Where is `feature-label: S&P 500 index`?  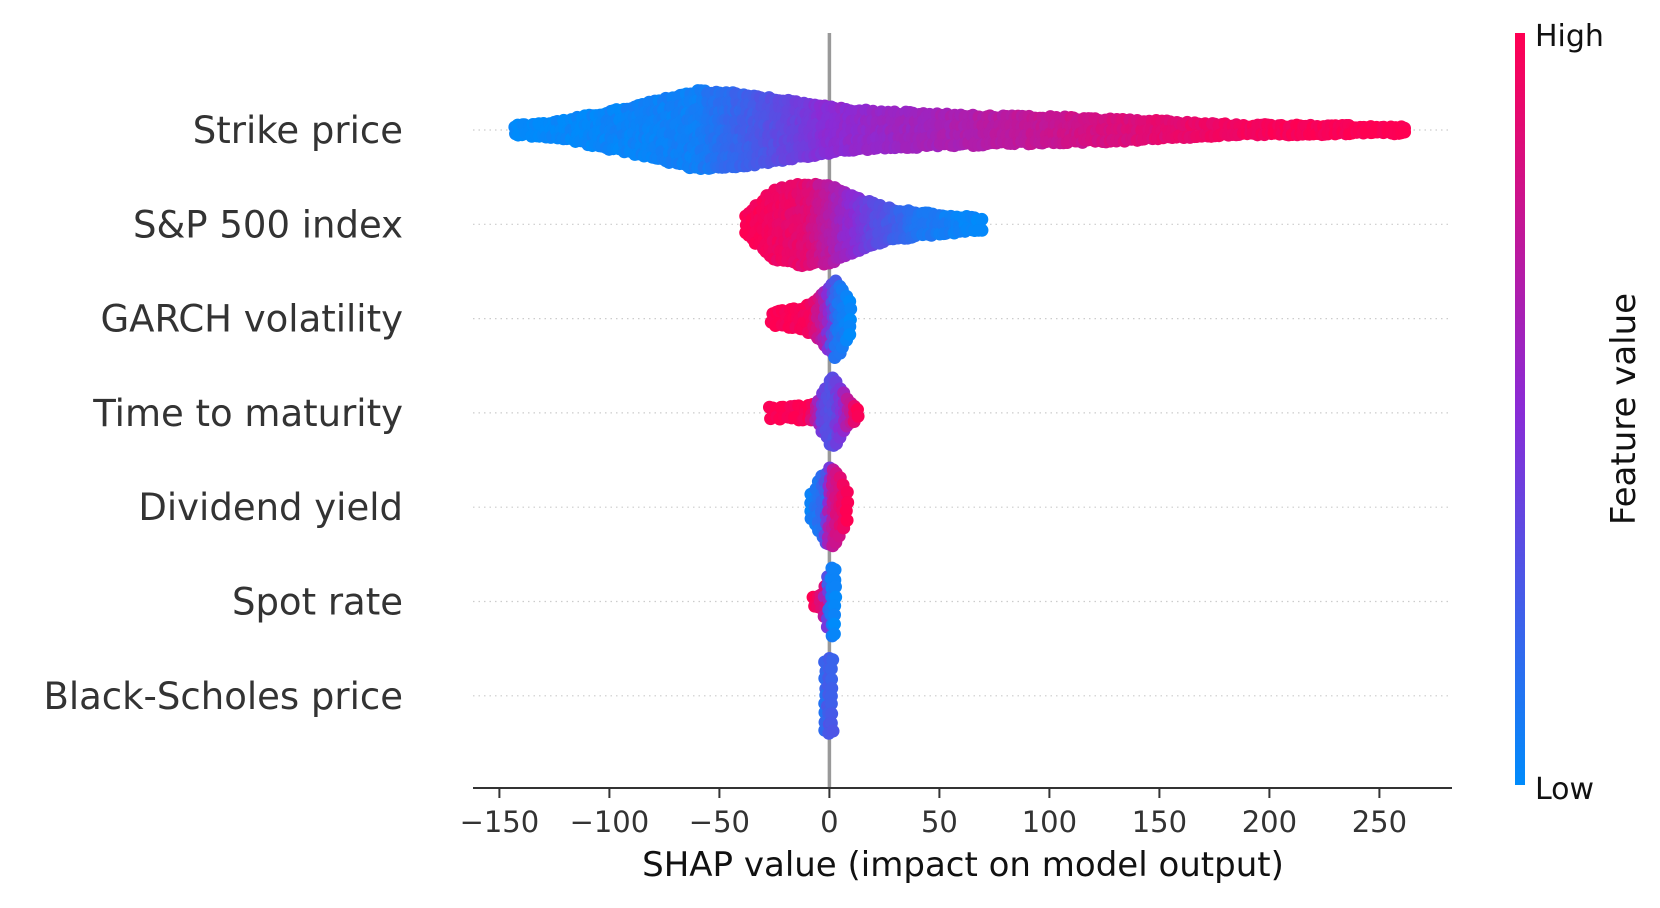
feature-label: S&P 500 index is located at coordinates (268, 224).